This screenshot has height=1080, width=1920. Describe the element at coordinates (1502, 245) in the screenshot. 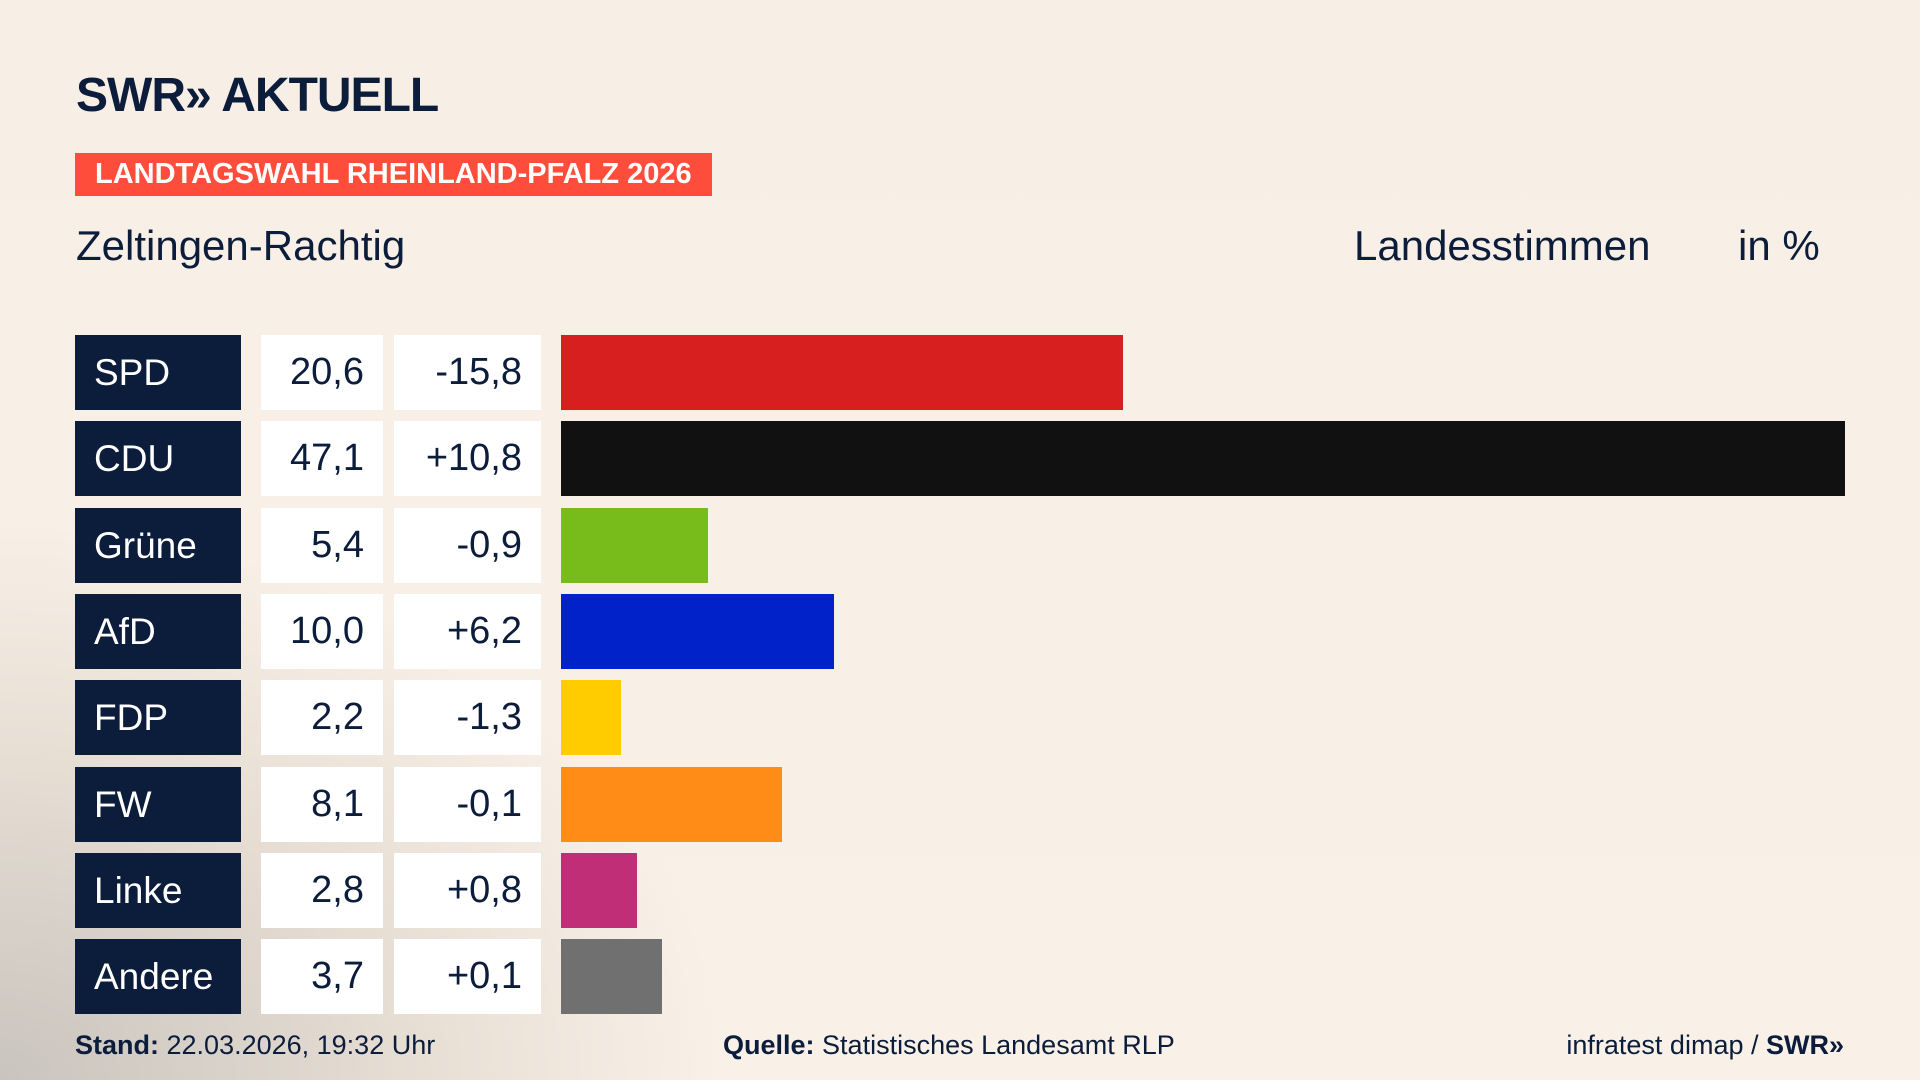

I see `vote-type-label: Landesstimmen` at that location.